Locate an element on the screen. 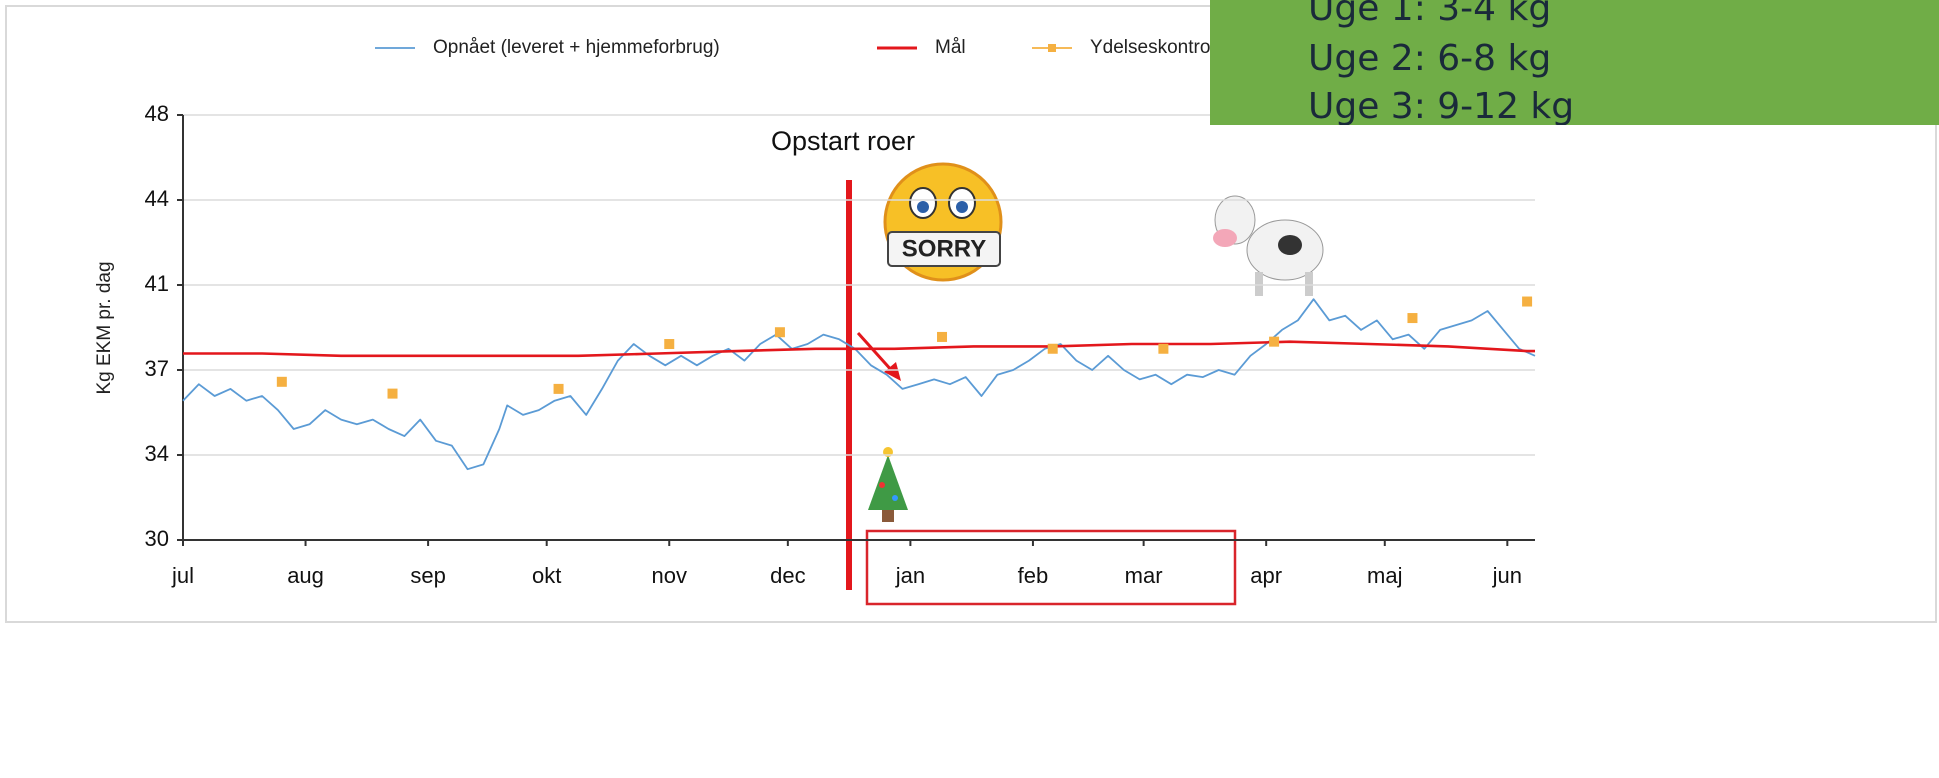 This screenshot has height=778, width=1939. y-tick-label: 30 is located at coordinates (157, 538).